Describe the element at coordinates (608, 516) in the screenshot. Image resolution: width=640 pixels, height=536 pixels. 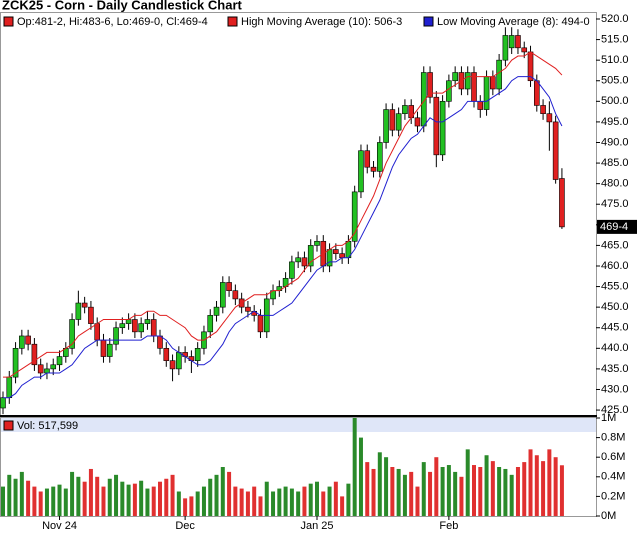
I see `y-tick-label: 0M` at that location.